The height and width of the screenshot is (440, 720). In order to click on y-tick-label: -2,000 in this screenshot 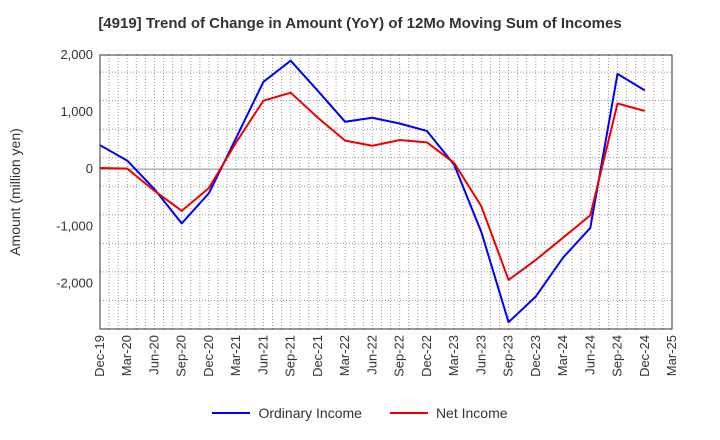, I will do `click(74, 282)`.